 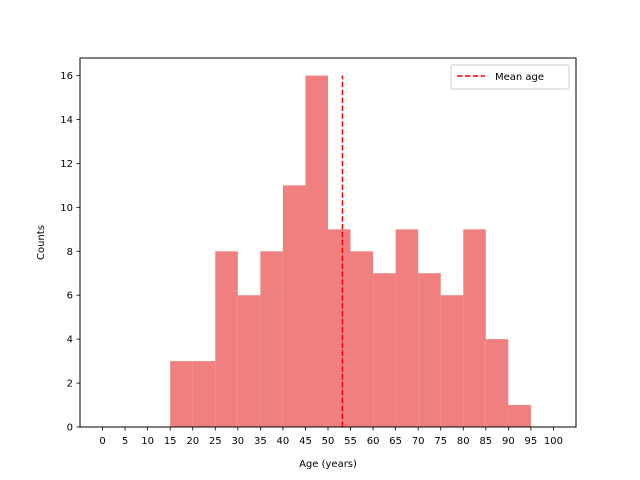 I want to click on x-tick-label: 25, so click(x=215, y=441).